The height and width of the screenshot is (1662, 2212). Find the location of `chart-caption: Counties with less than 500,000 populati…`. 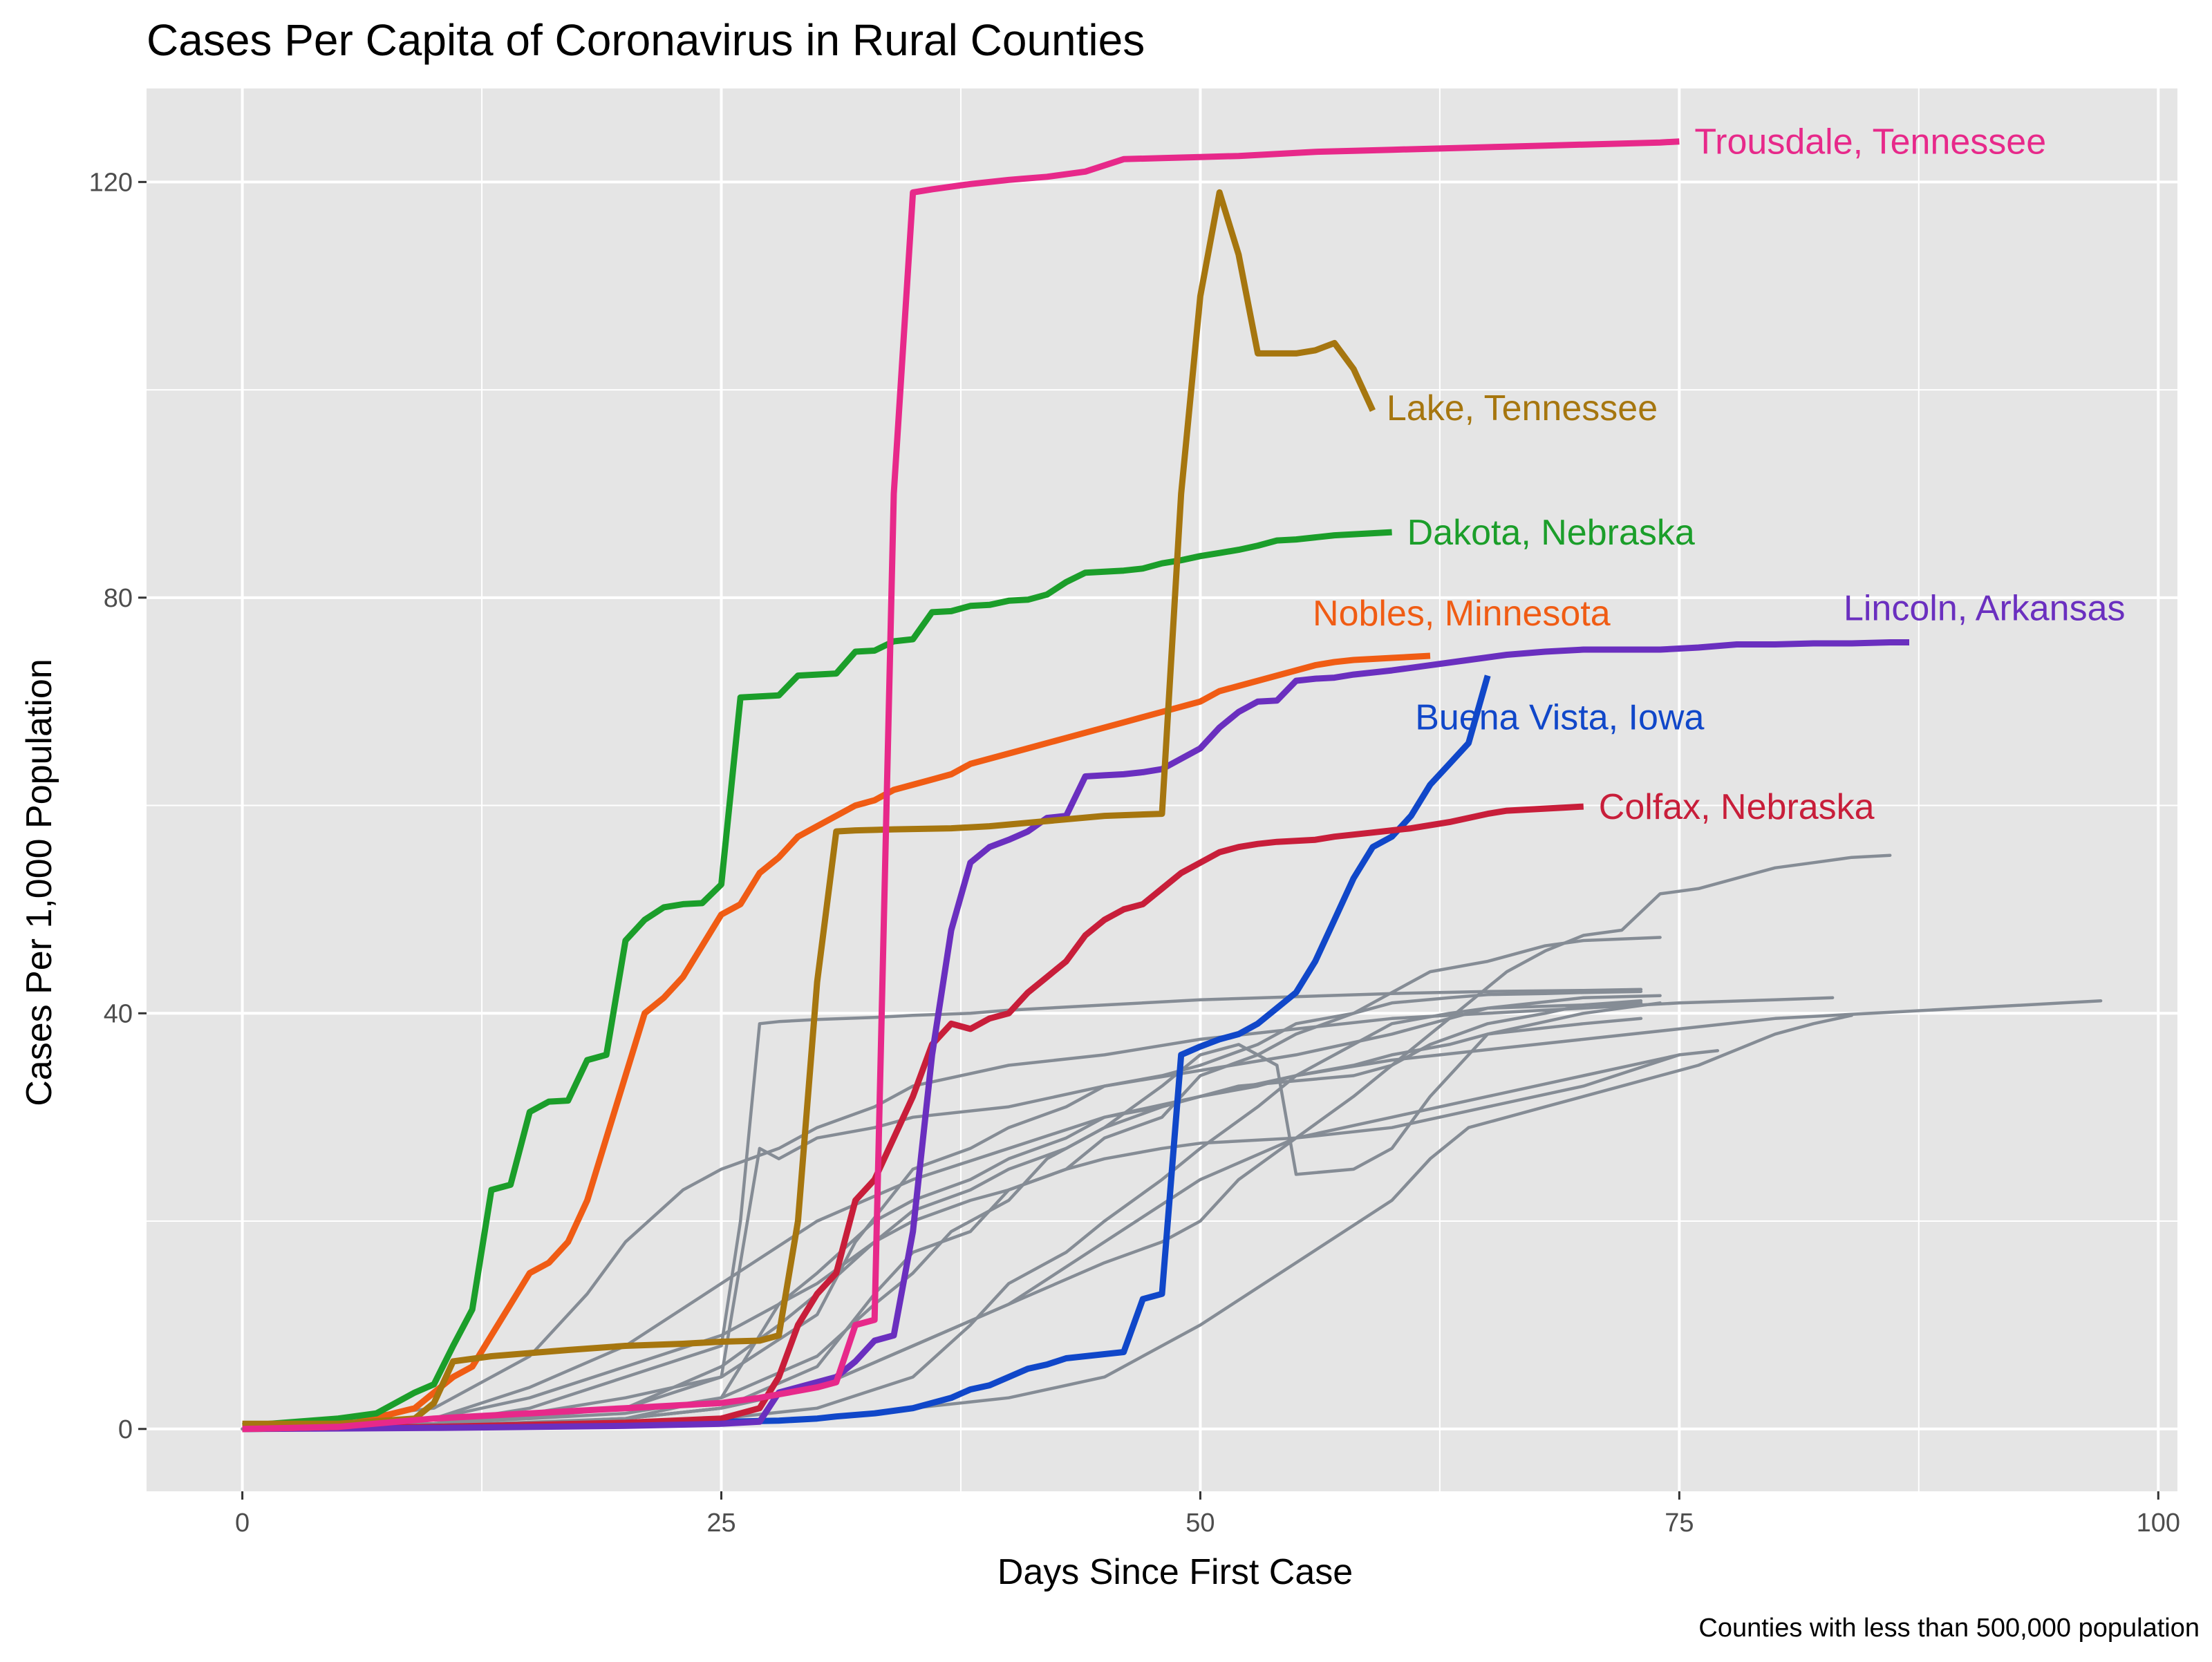

chart-caption: Counties with less than 500,000 populati… is located at coordinates (1949, 1628).